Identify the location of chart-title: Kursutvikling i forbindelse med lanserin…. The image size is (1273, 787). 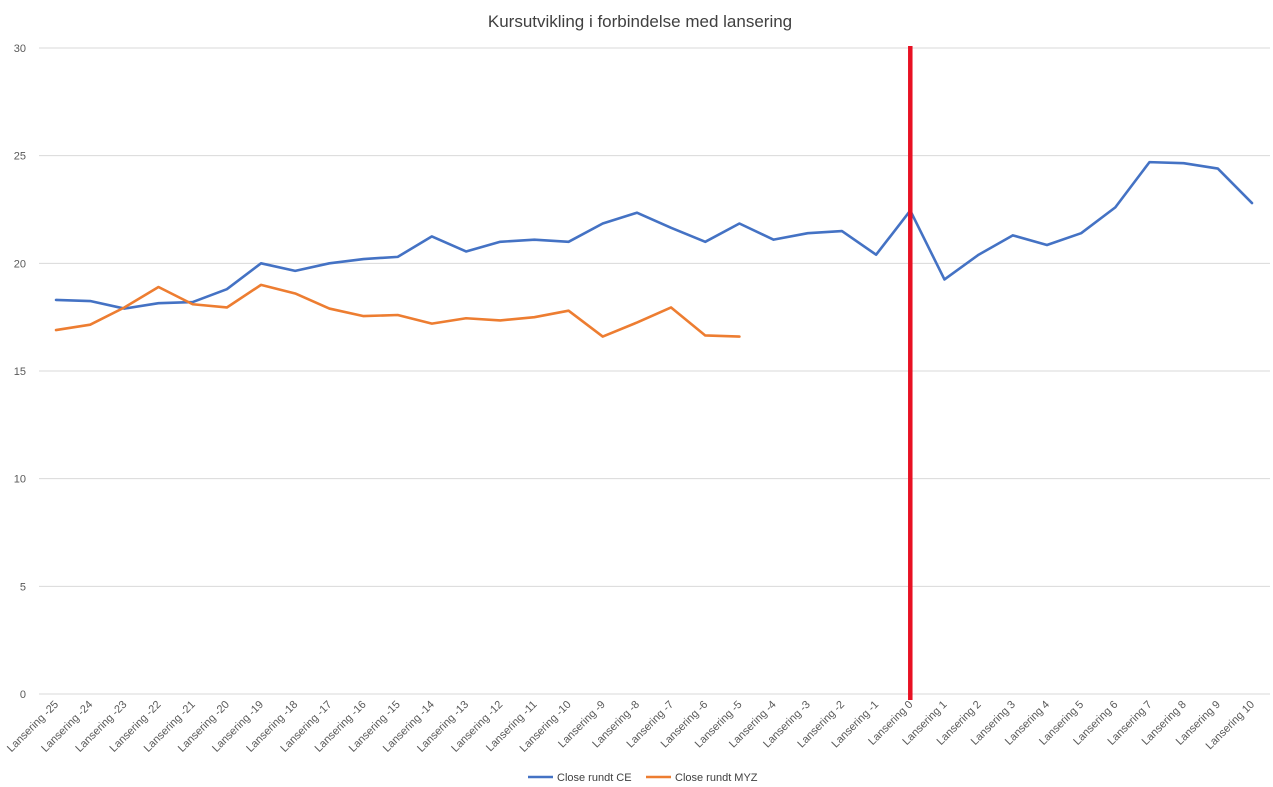
(640, 21).